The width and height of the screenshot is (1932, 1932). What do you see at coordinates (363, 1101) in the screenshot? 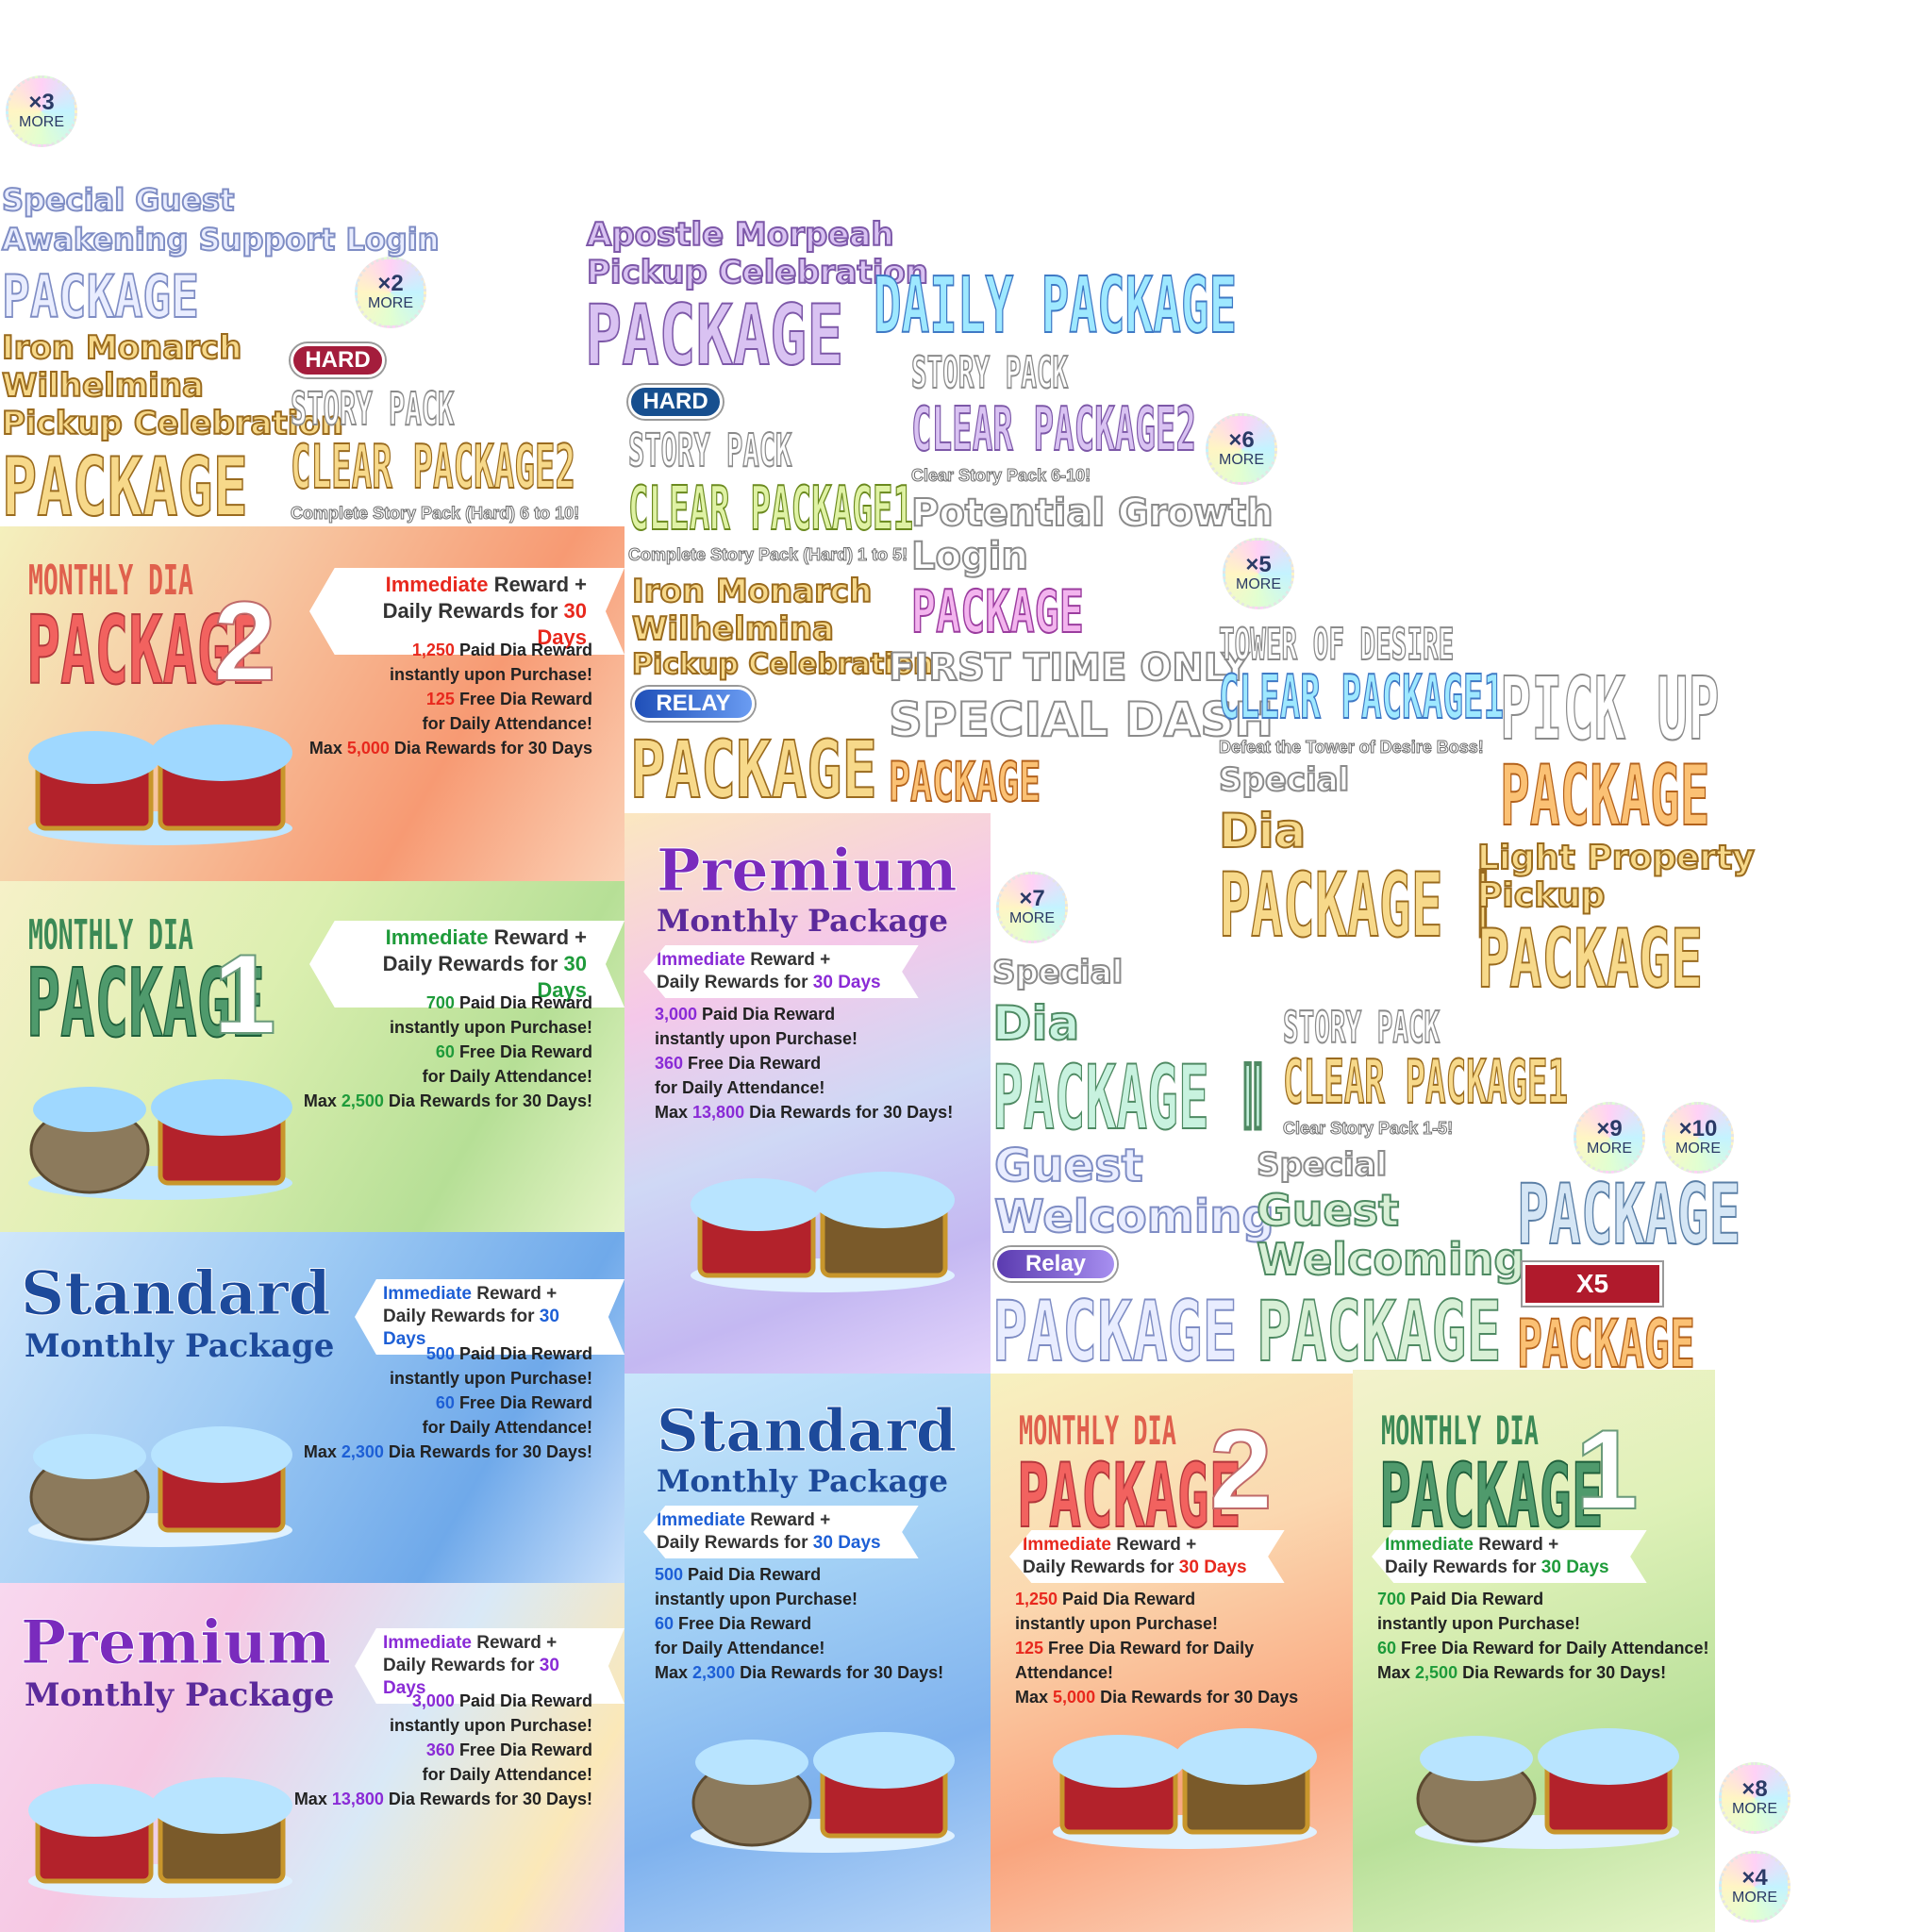
I see `desc-number: 2,500` at bounding box center [363, 1101].